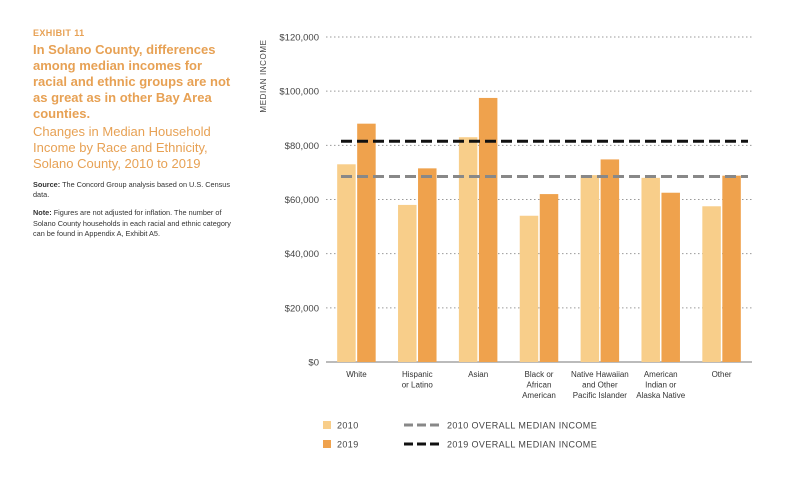  I want to click on x-category-label: or Latino, so click(418, 385).